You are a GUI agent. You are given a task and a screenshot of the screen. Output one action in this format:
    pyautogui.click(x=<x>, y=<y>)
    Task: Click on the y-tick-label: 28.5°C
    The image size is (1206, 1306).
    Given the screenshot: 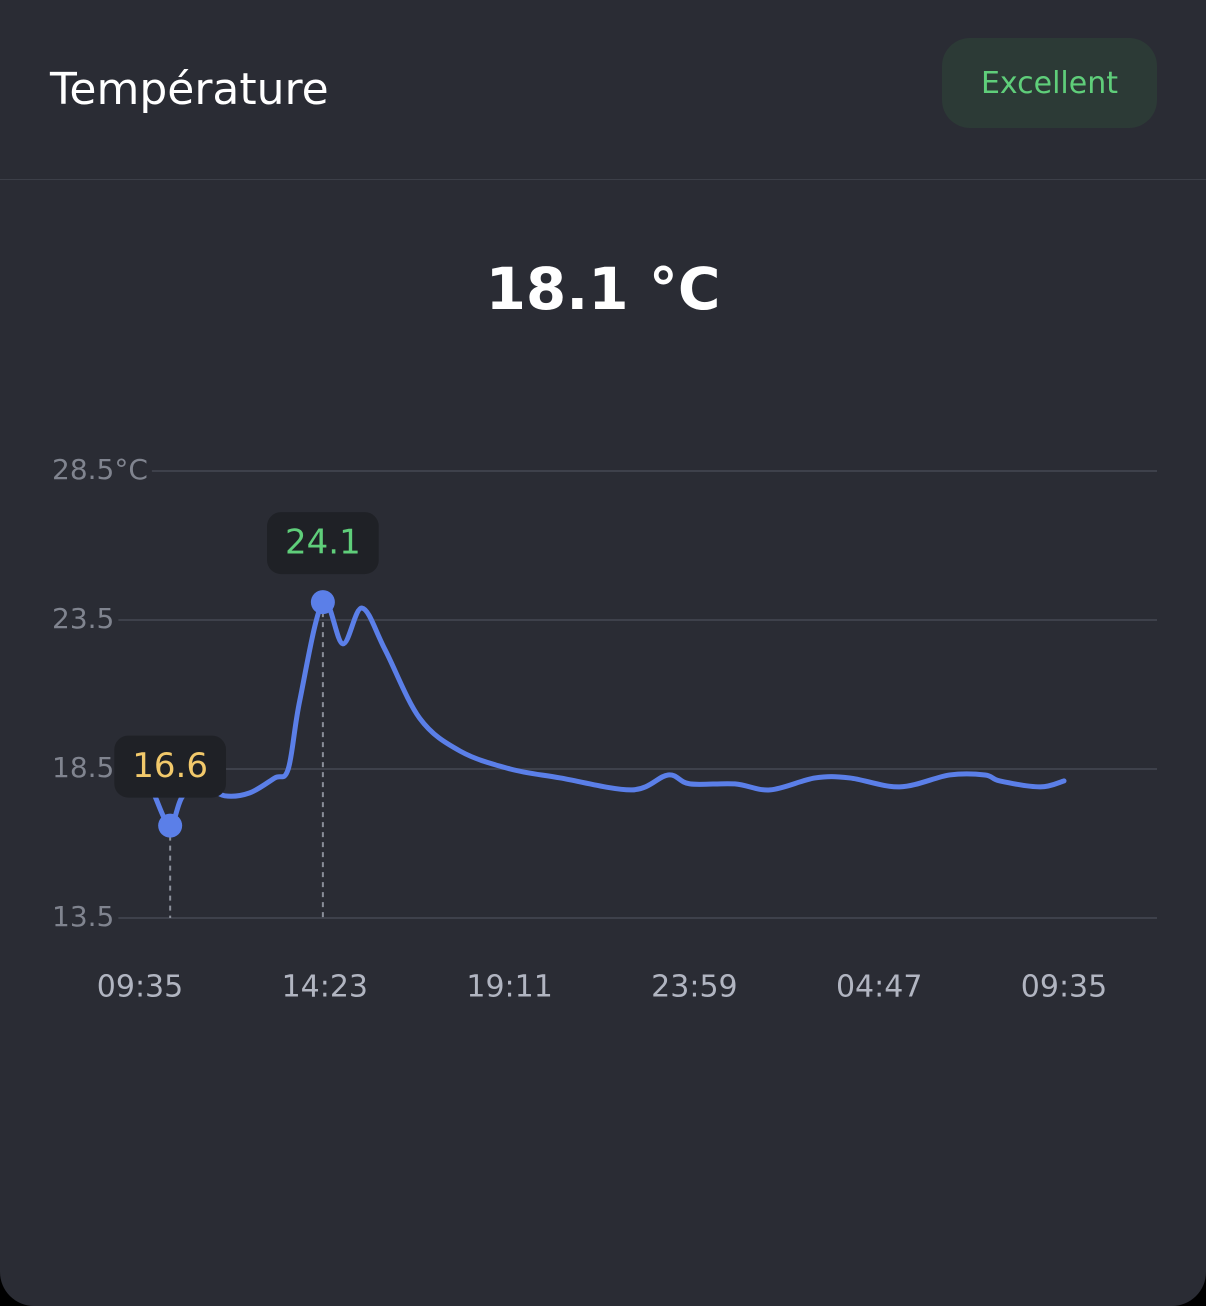 What is the action you would take?
    pyautogui.click(x=100, y=469)
    